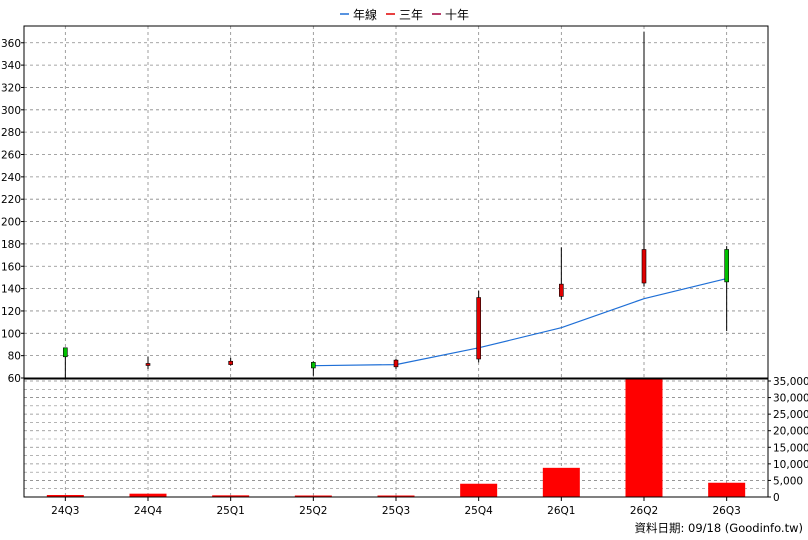 Image resolution: width=808 pixels, height=540 pixels. Describe the element at coordinates (644, 511) in the screenshot. I see `x-tick-label: 26Q2` at that location.